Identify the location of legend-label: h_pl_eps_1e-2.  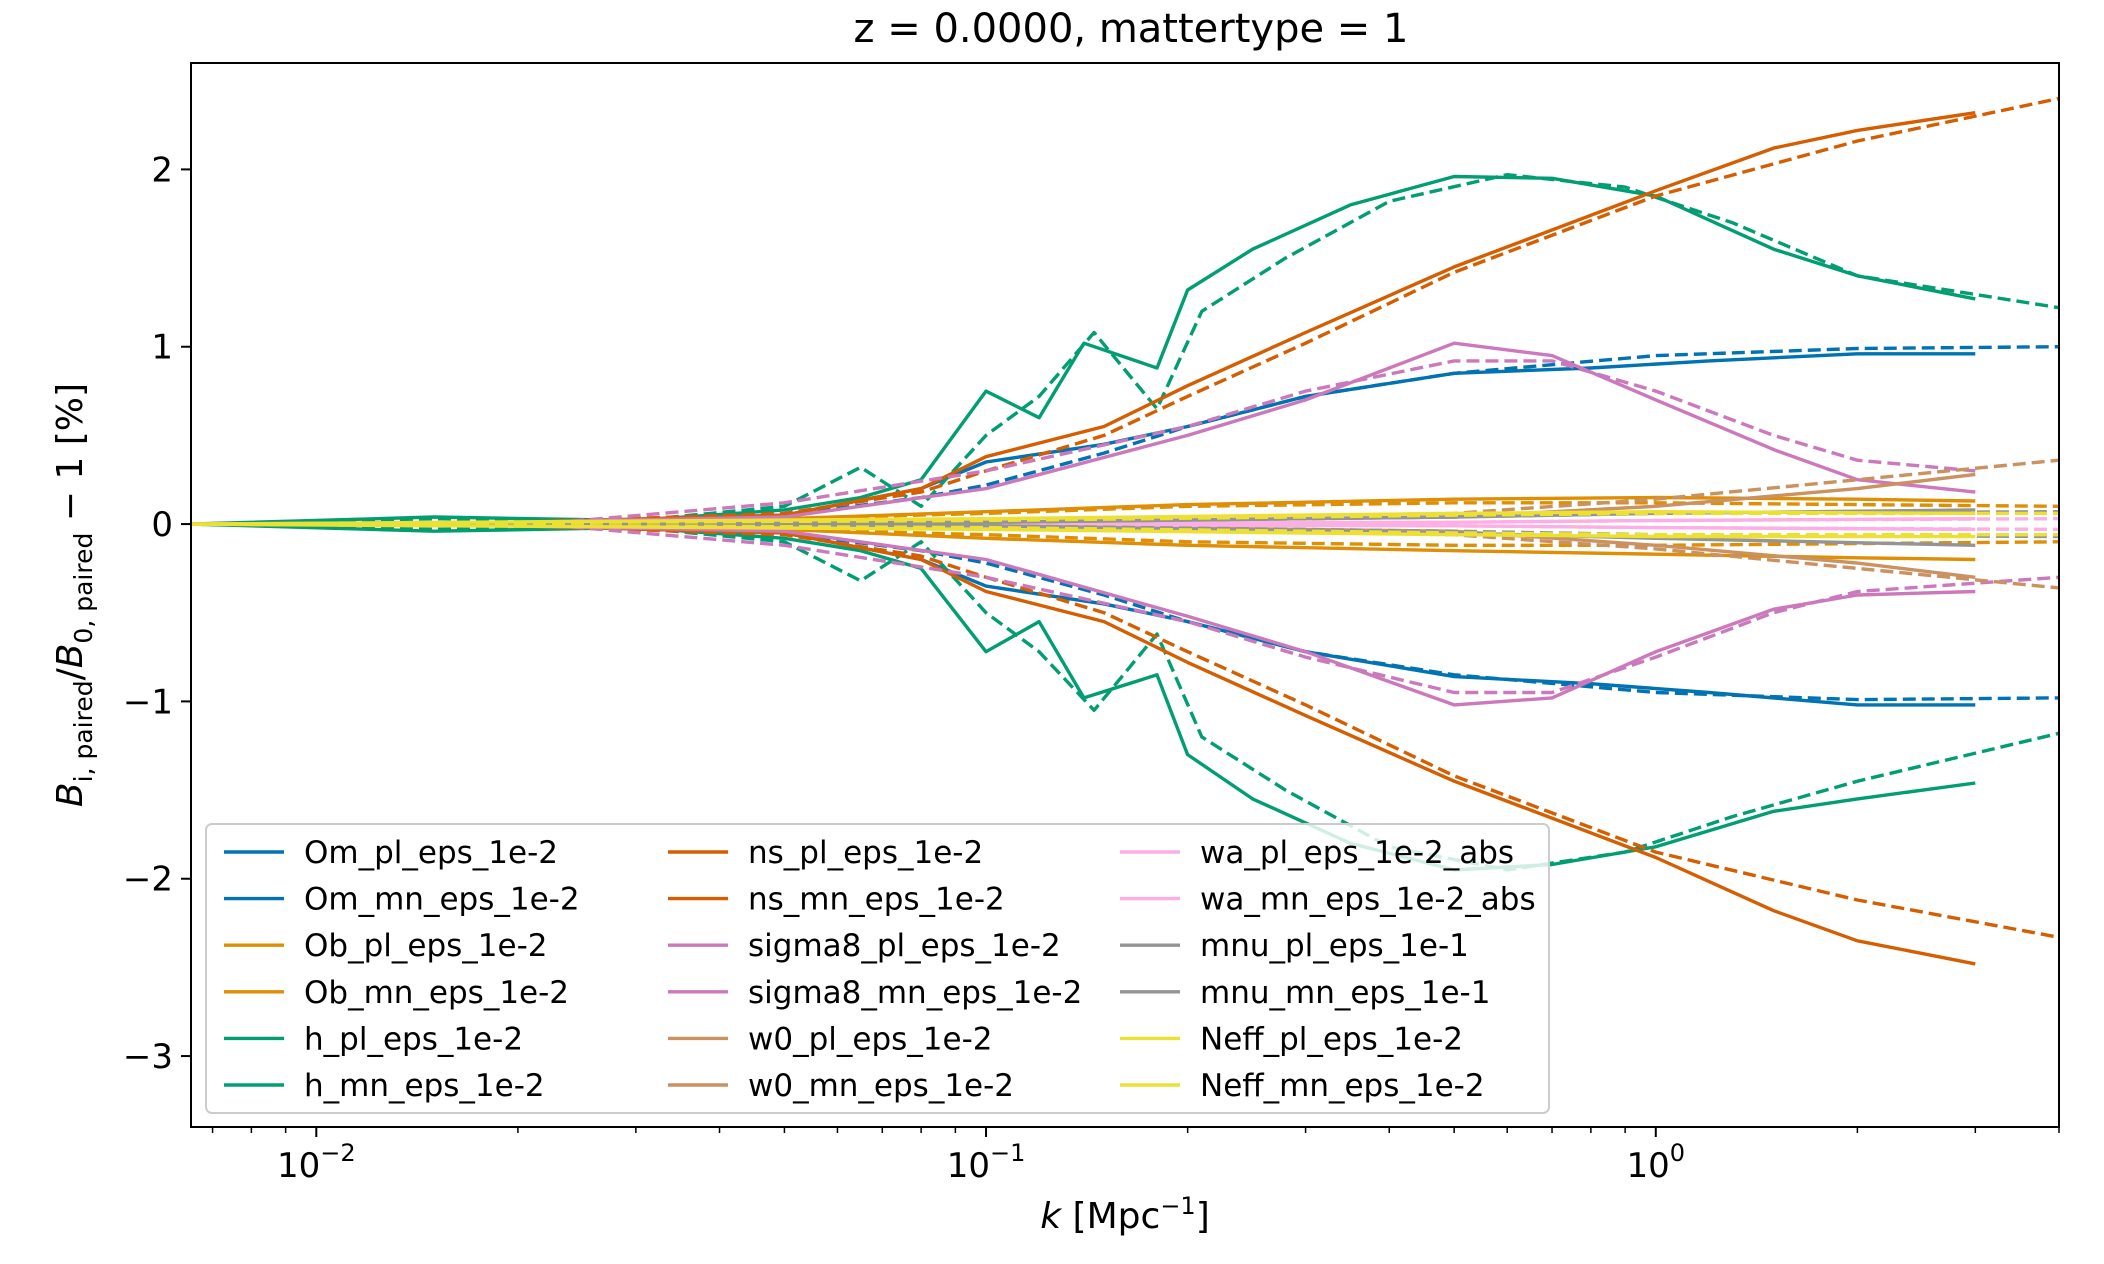
(413, 1039).